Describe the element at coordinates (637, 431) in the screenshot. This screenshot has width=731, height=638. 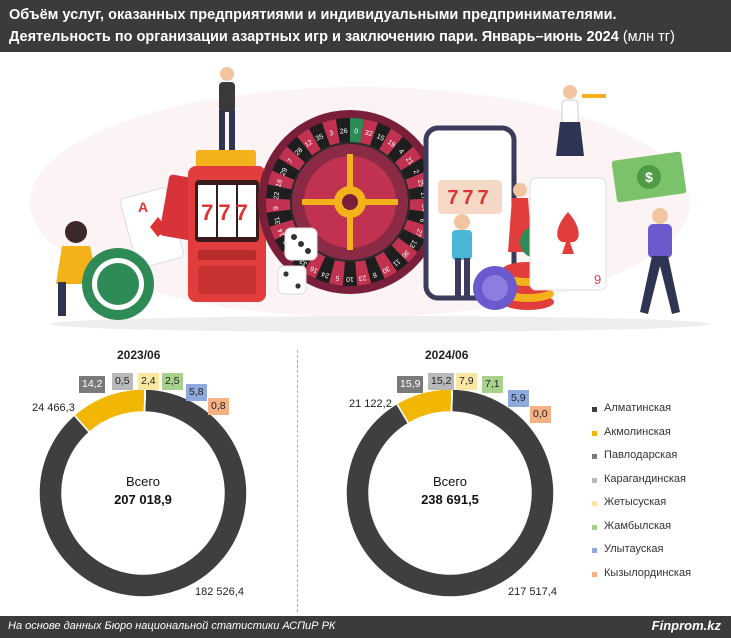
I see `legend-label: Акмолинская` at that location.